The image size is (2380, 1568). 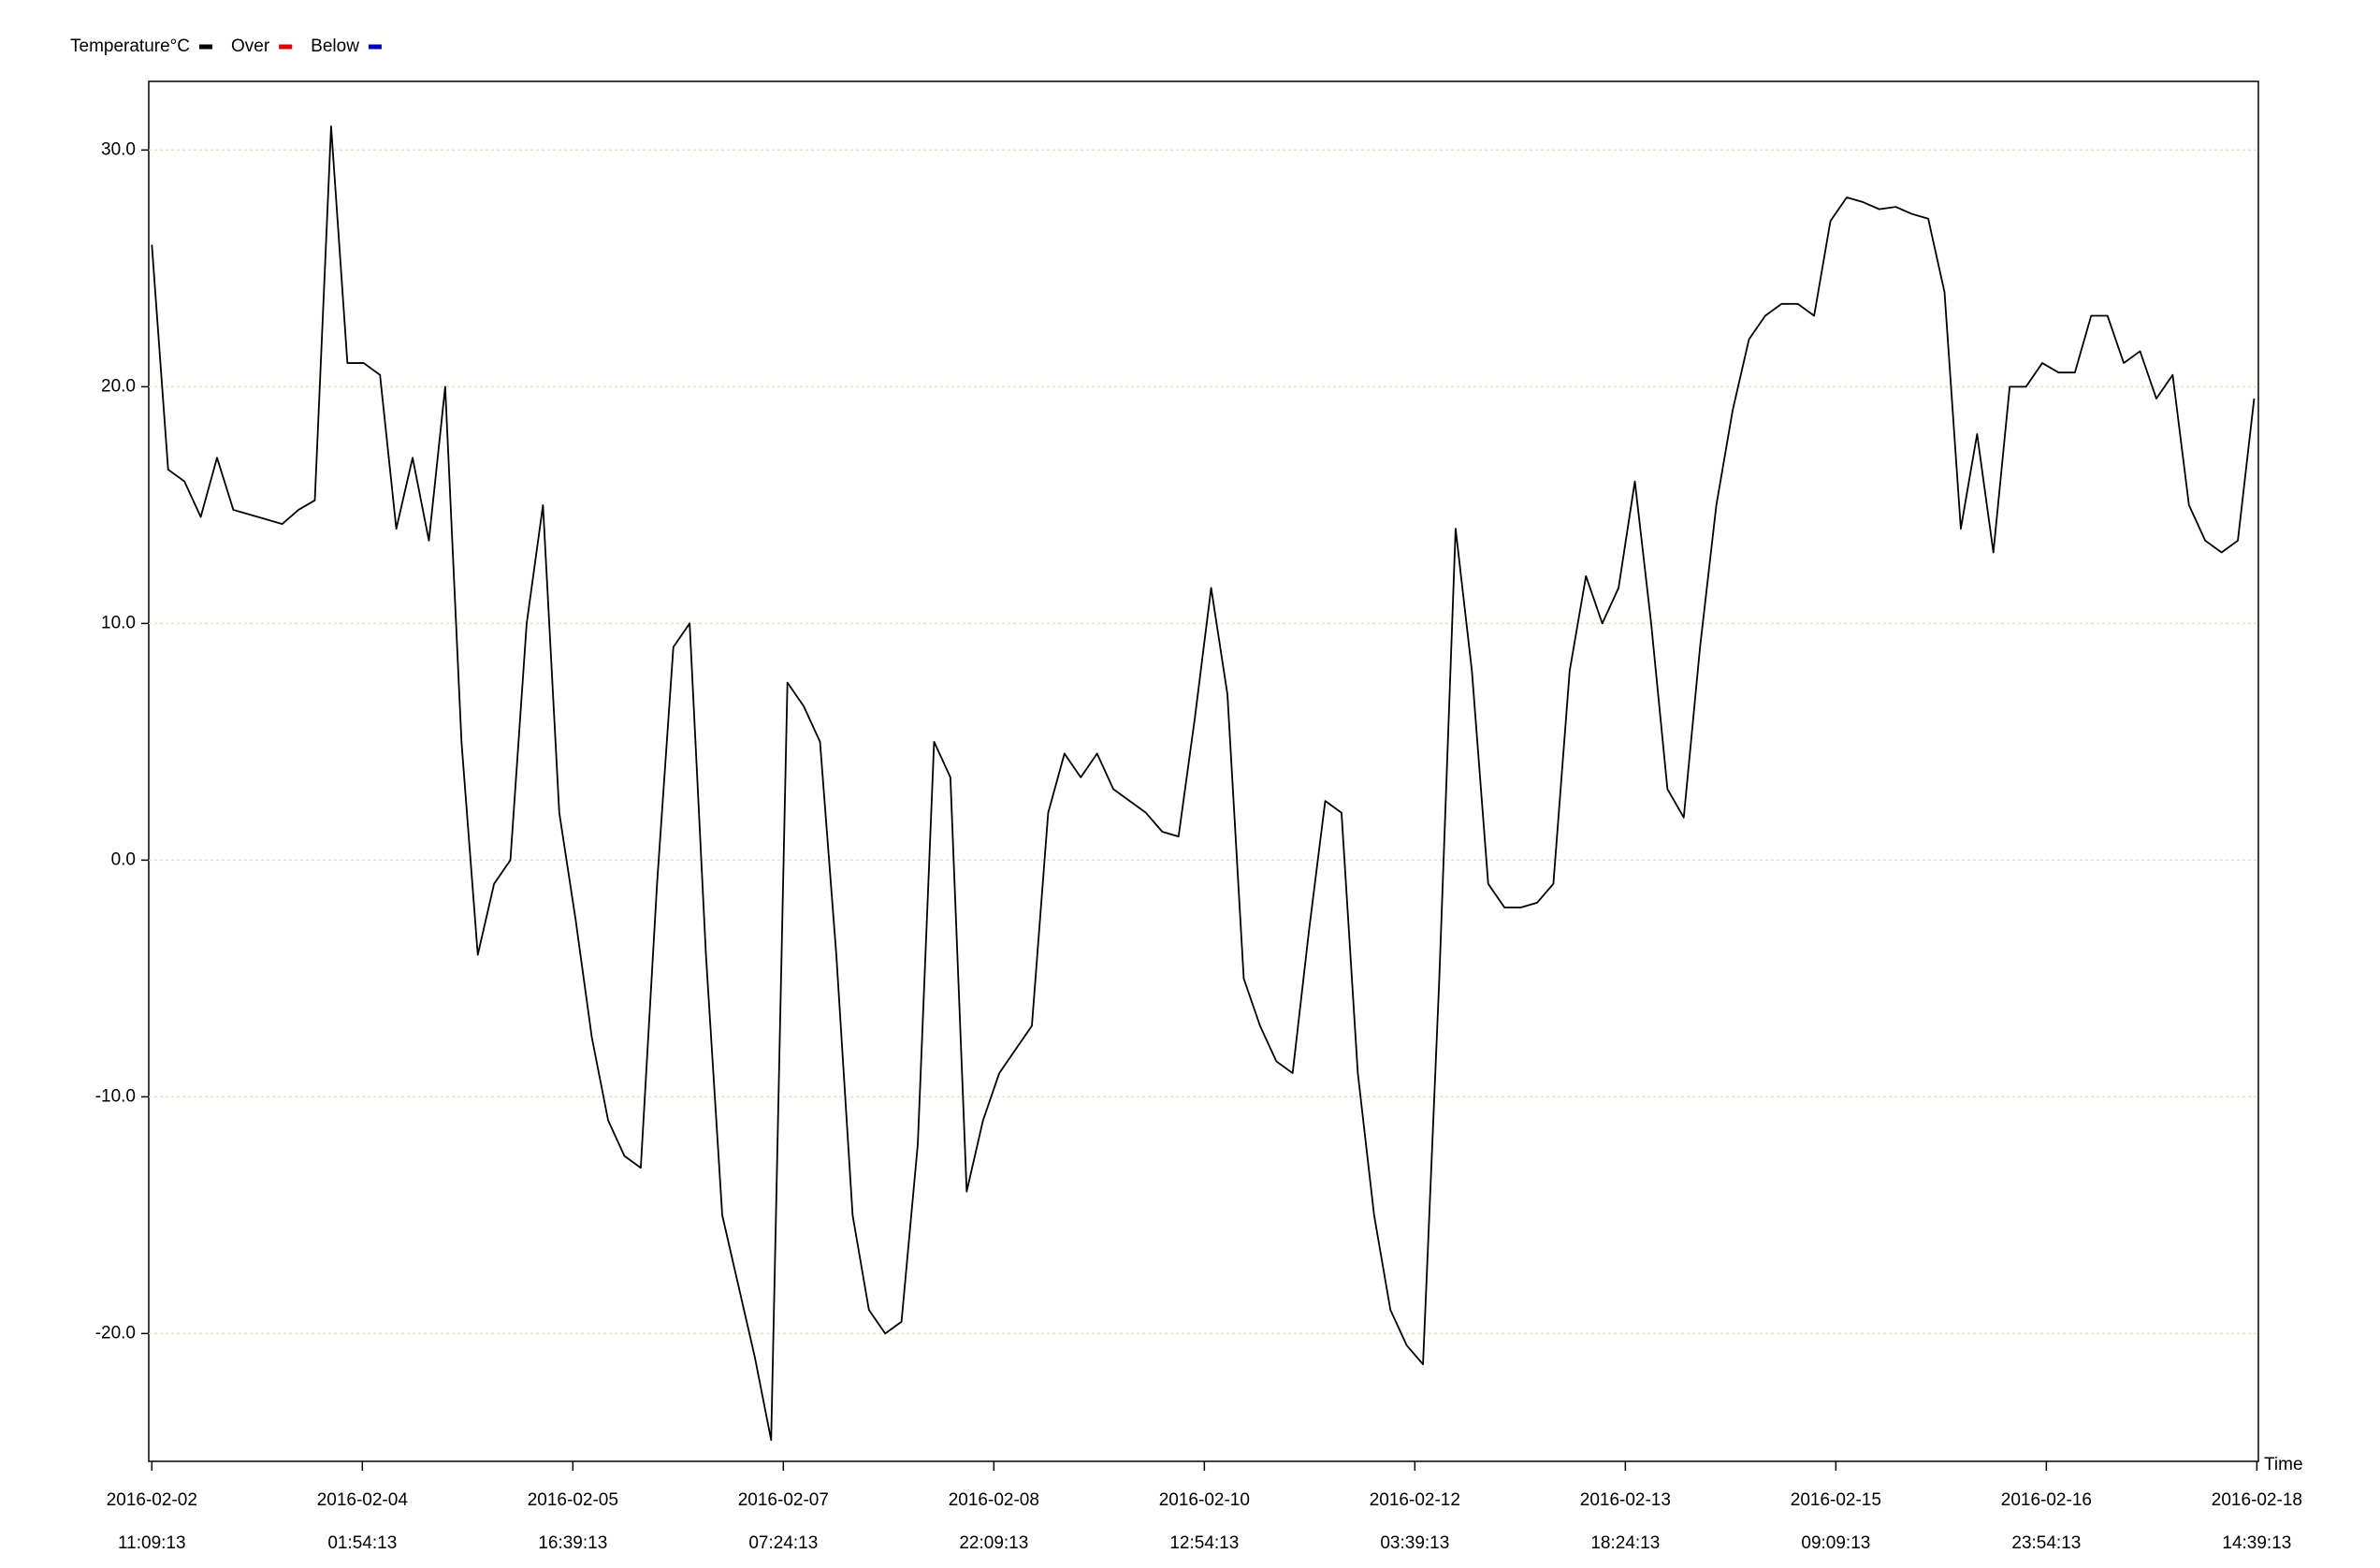 I want to click on x-tick-label: 23:54:13, so click(x=2046, y=1543).